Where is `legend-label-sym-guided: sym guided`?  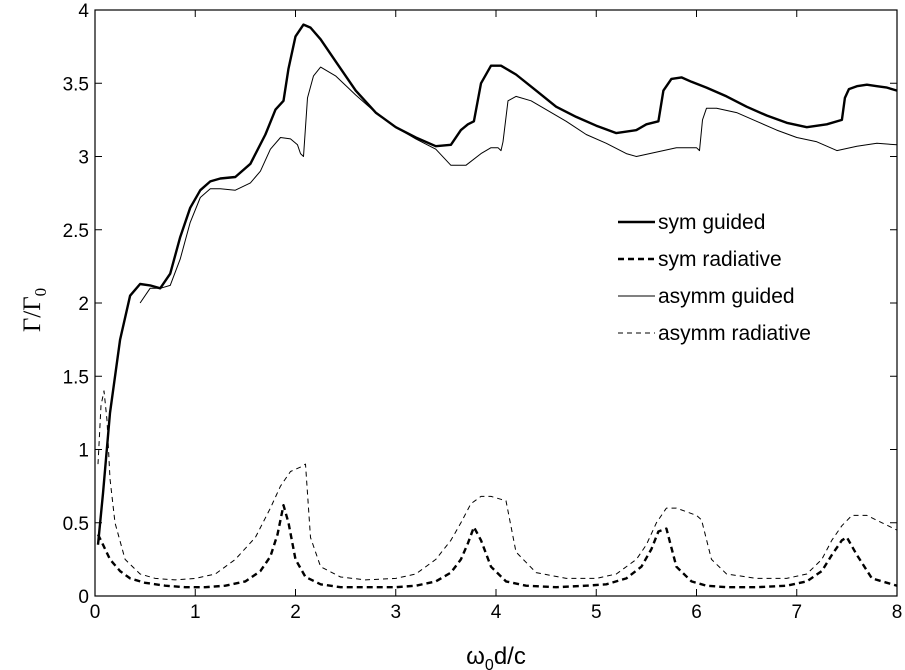 legend-label-sym-guided: sym guided is located at coordinates (711, 222).